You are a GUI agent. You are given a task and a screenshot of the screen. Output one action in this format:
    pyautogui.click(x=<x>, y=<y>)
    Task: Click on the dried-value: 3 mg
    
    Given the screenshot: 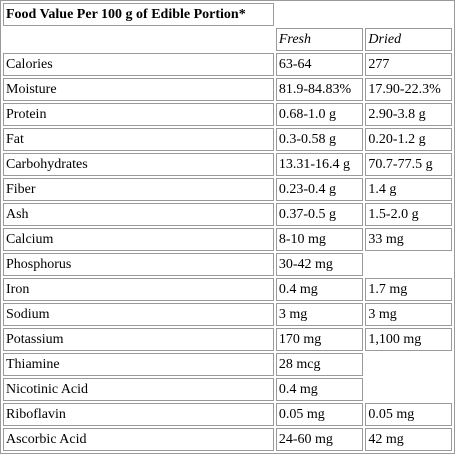 What is the action you would take?
    pyautogui.click(x=408, y=314)
    